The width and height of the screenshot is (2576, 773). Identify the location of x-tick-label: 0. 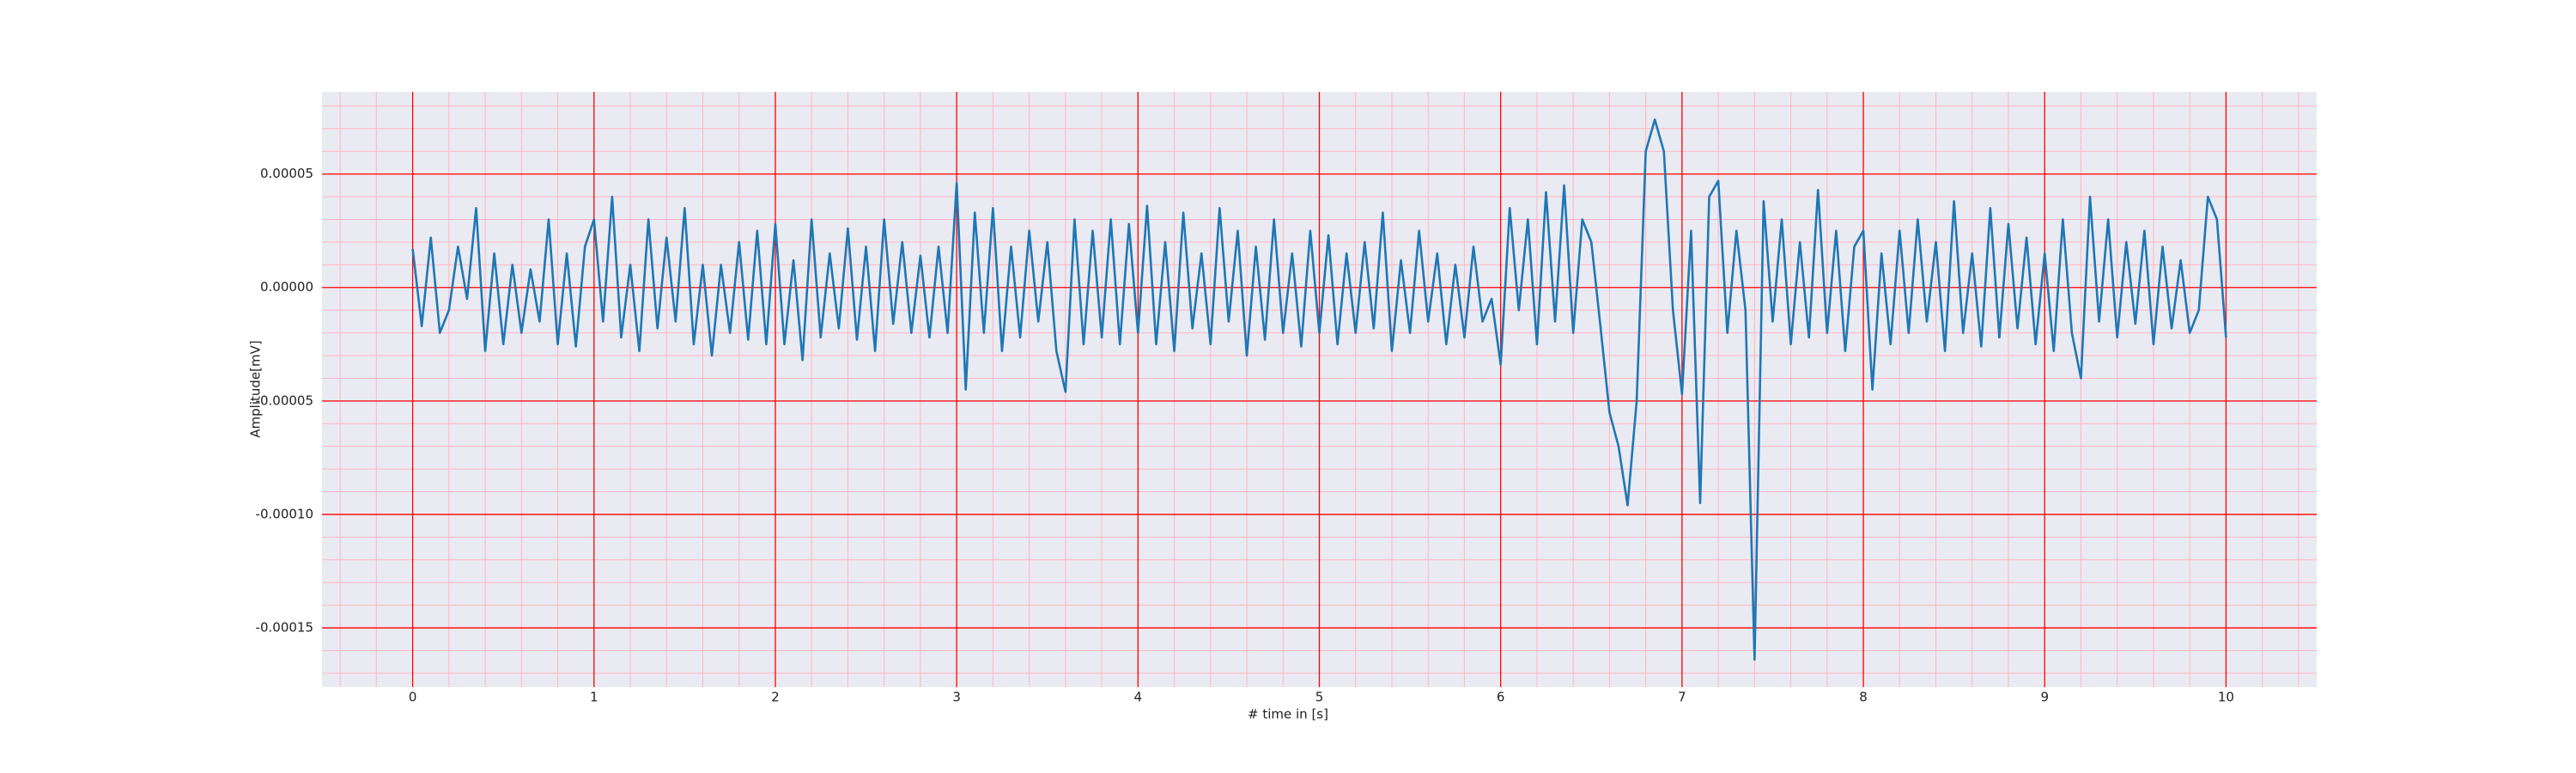
(413, 697).